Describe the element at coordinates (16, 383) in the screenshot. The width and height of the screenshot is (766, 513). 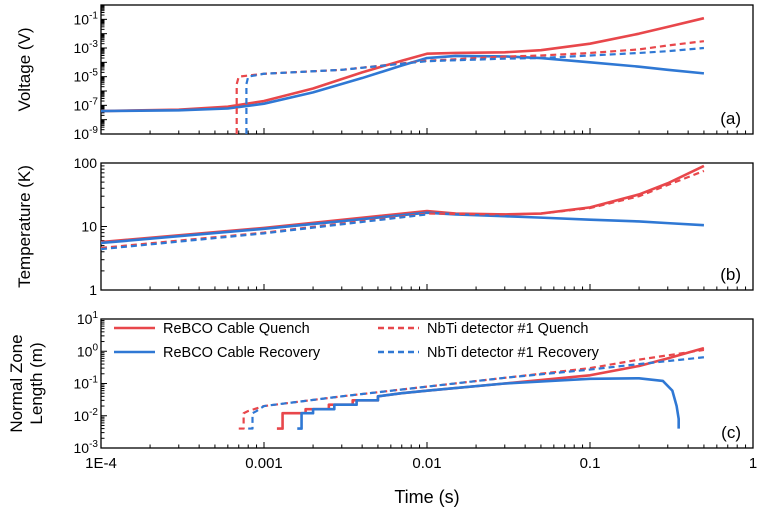
I see `y-axis-label: Normal Zone` at that location.